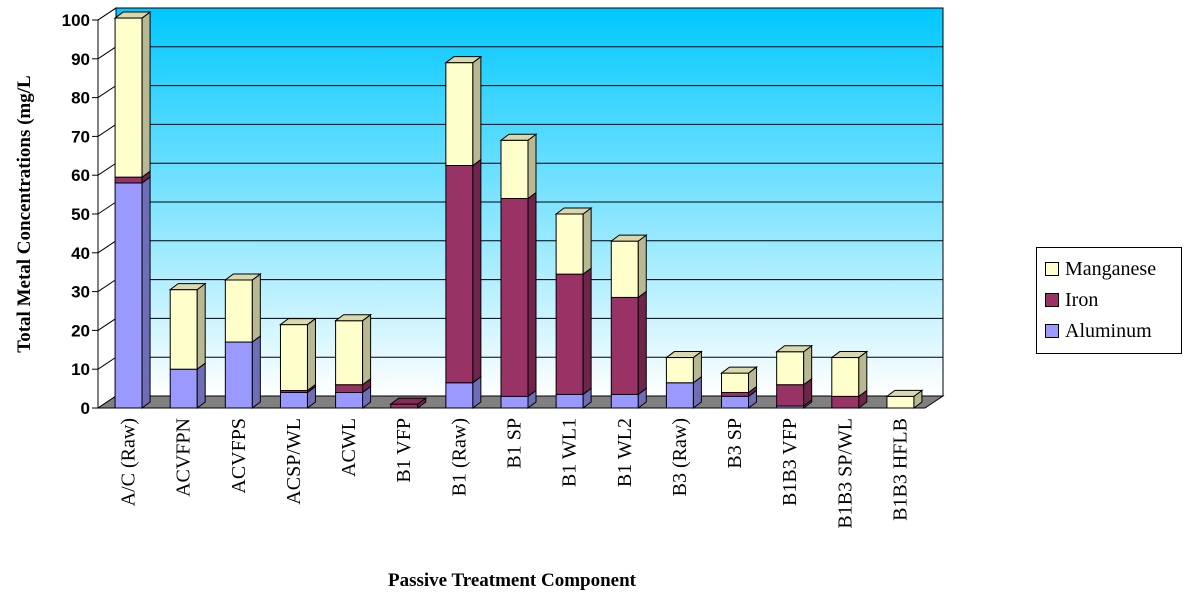 The image size is (1186, 592). What do you see at coordinates (24, 213) in the screenshot?
I see `y-axis-title: Total Metal Concentrations (mg/L` at bounding box center [24, 213].